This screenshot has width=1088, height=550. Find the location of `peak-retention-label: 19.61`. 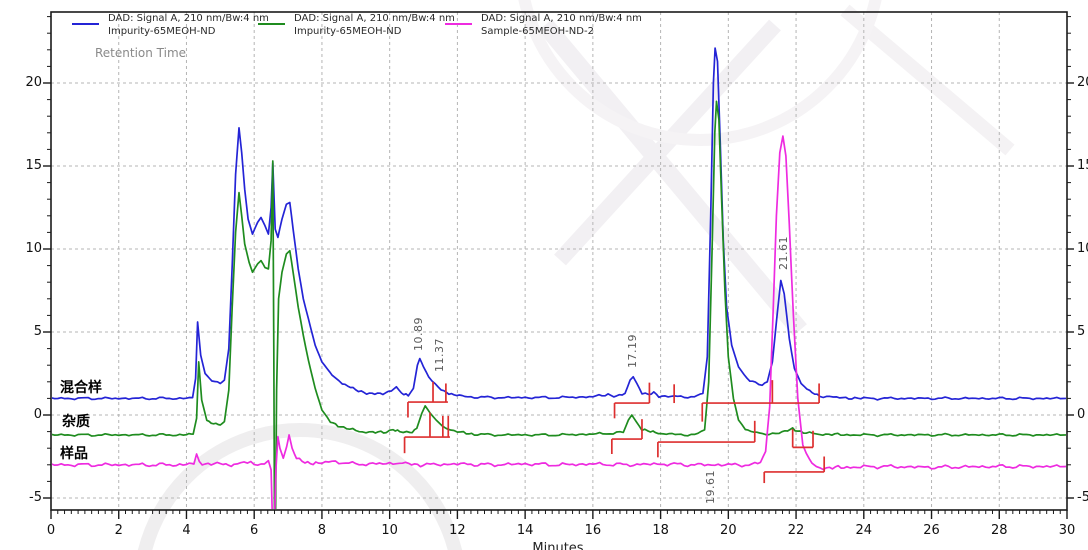

peak-retention-label: 19.61 is located at coordinates (710, 486).